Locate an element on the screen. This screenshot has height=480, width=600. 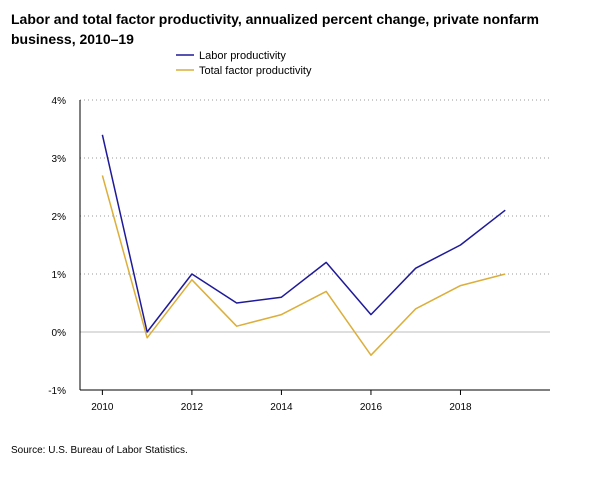
y-tick-label: 2% is located at coordinates (59, 217).